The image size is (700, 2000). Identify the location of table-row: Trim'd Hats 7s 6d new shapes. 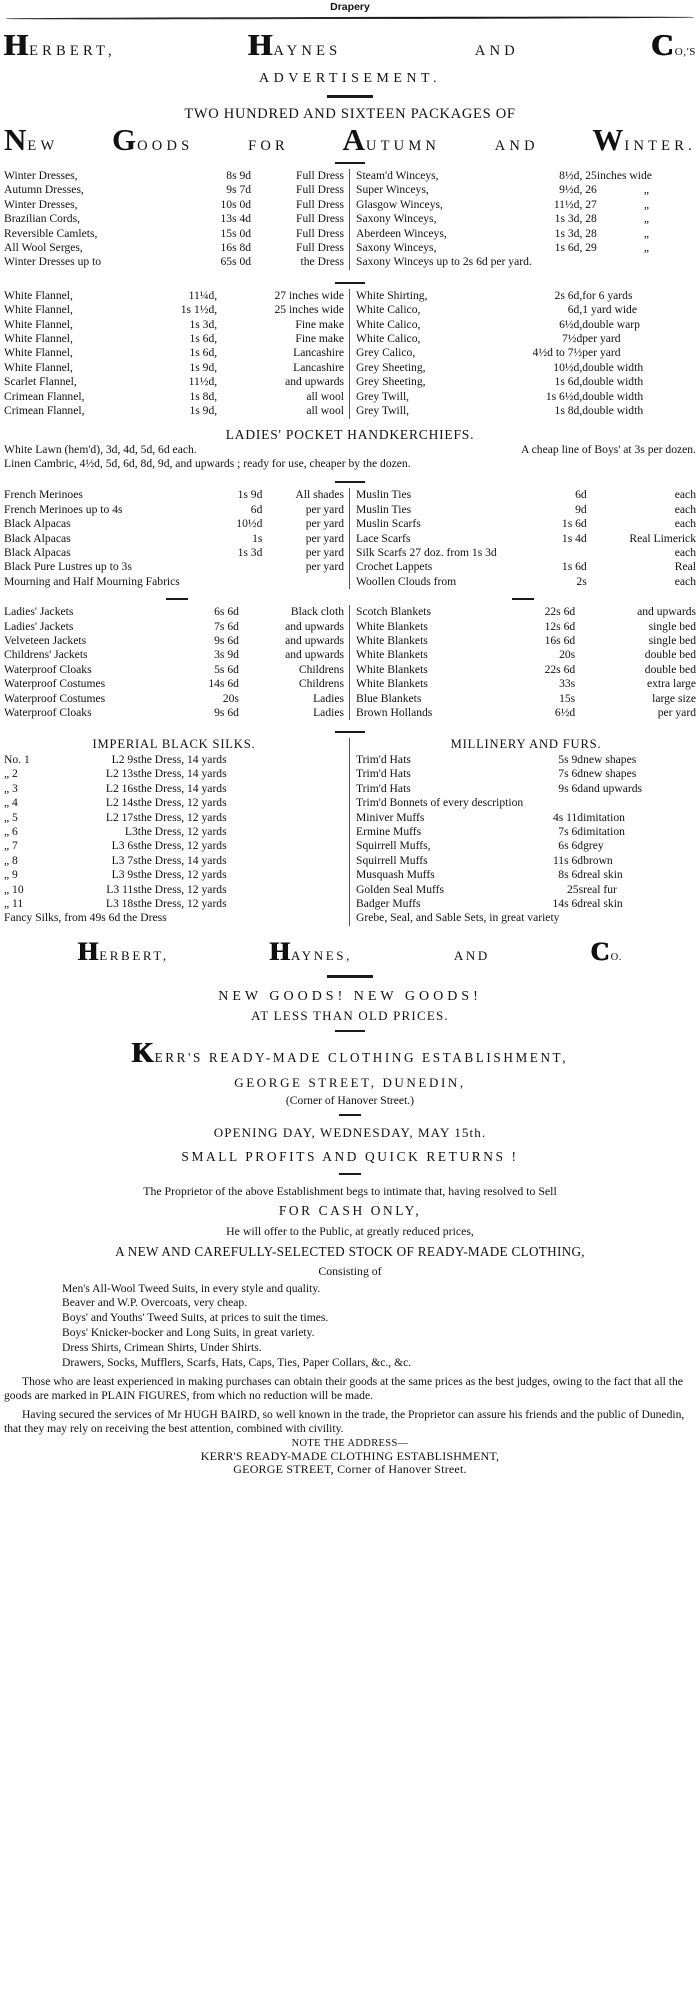
(496, 774).